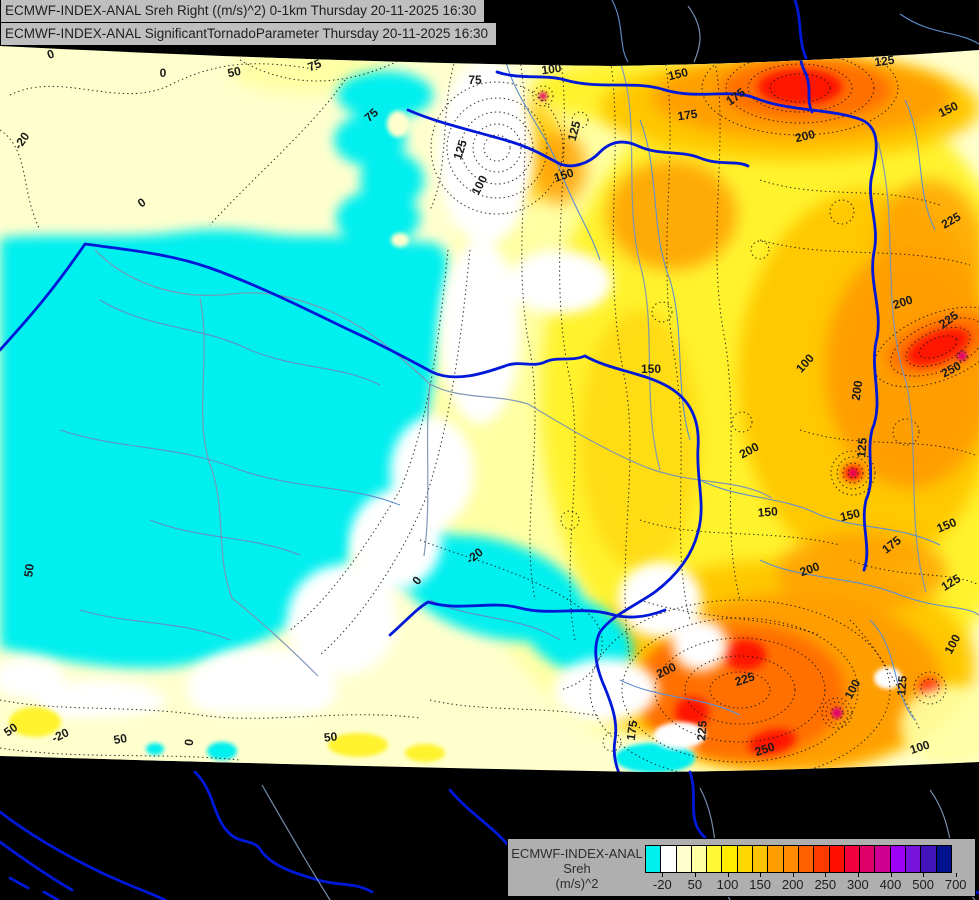  Describe the element at coordinates (810, 884) in the screenshot. I see `legend-tick-labels: -20 50 100 150 200 250 300 400 500 700` at that location.